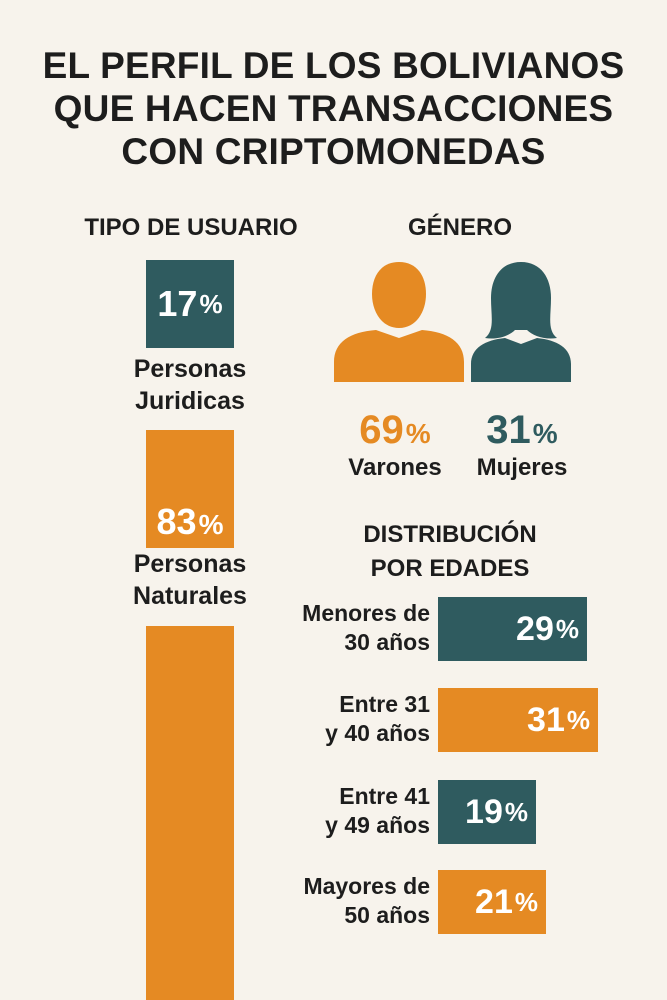 The height and width of the screenshot is (1000, 667). Describe the element at coordinates (177, 303) in the screenshot. I see `juridicas-value: 17` at that location.